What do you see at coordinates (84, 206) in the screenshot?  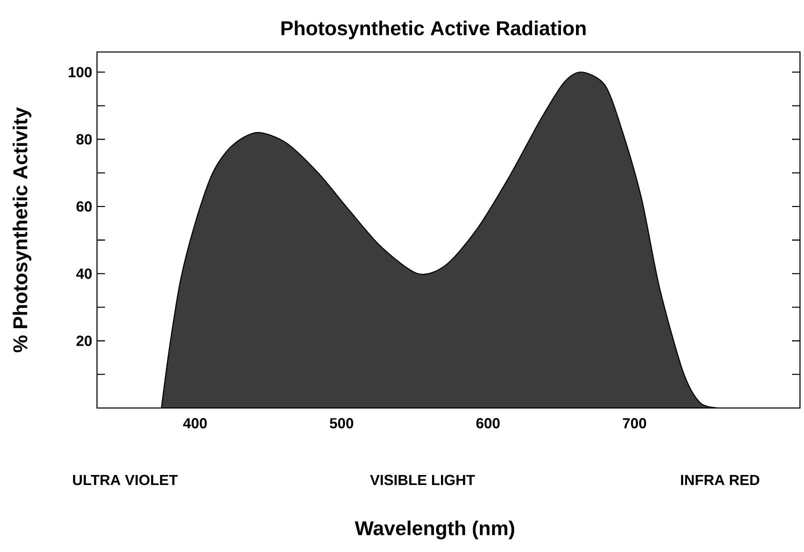 I see `y-tick-label: 60` at bounding box center [84, 206].